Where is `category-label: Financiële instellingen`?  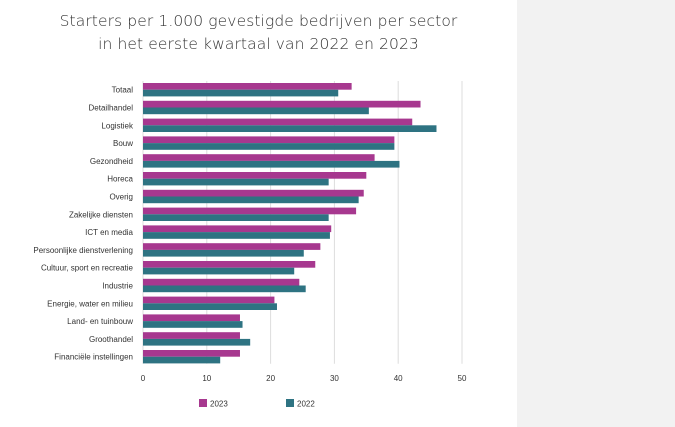
category-label: Financiële instellingen is located at coordinates (93, 357).